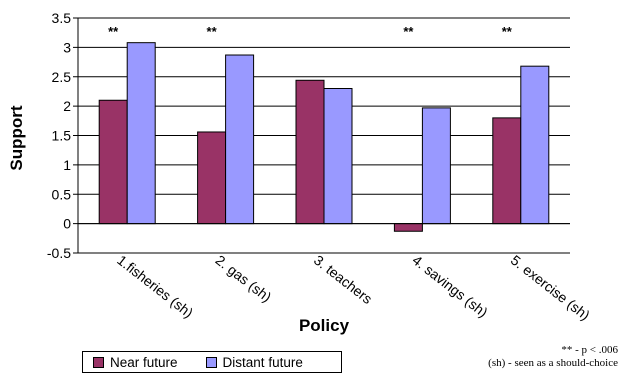 The image size is (622, 377). I want to click on x-tick-label: 5. exercise (sh), so click(550, 288).